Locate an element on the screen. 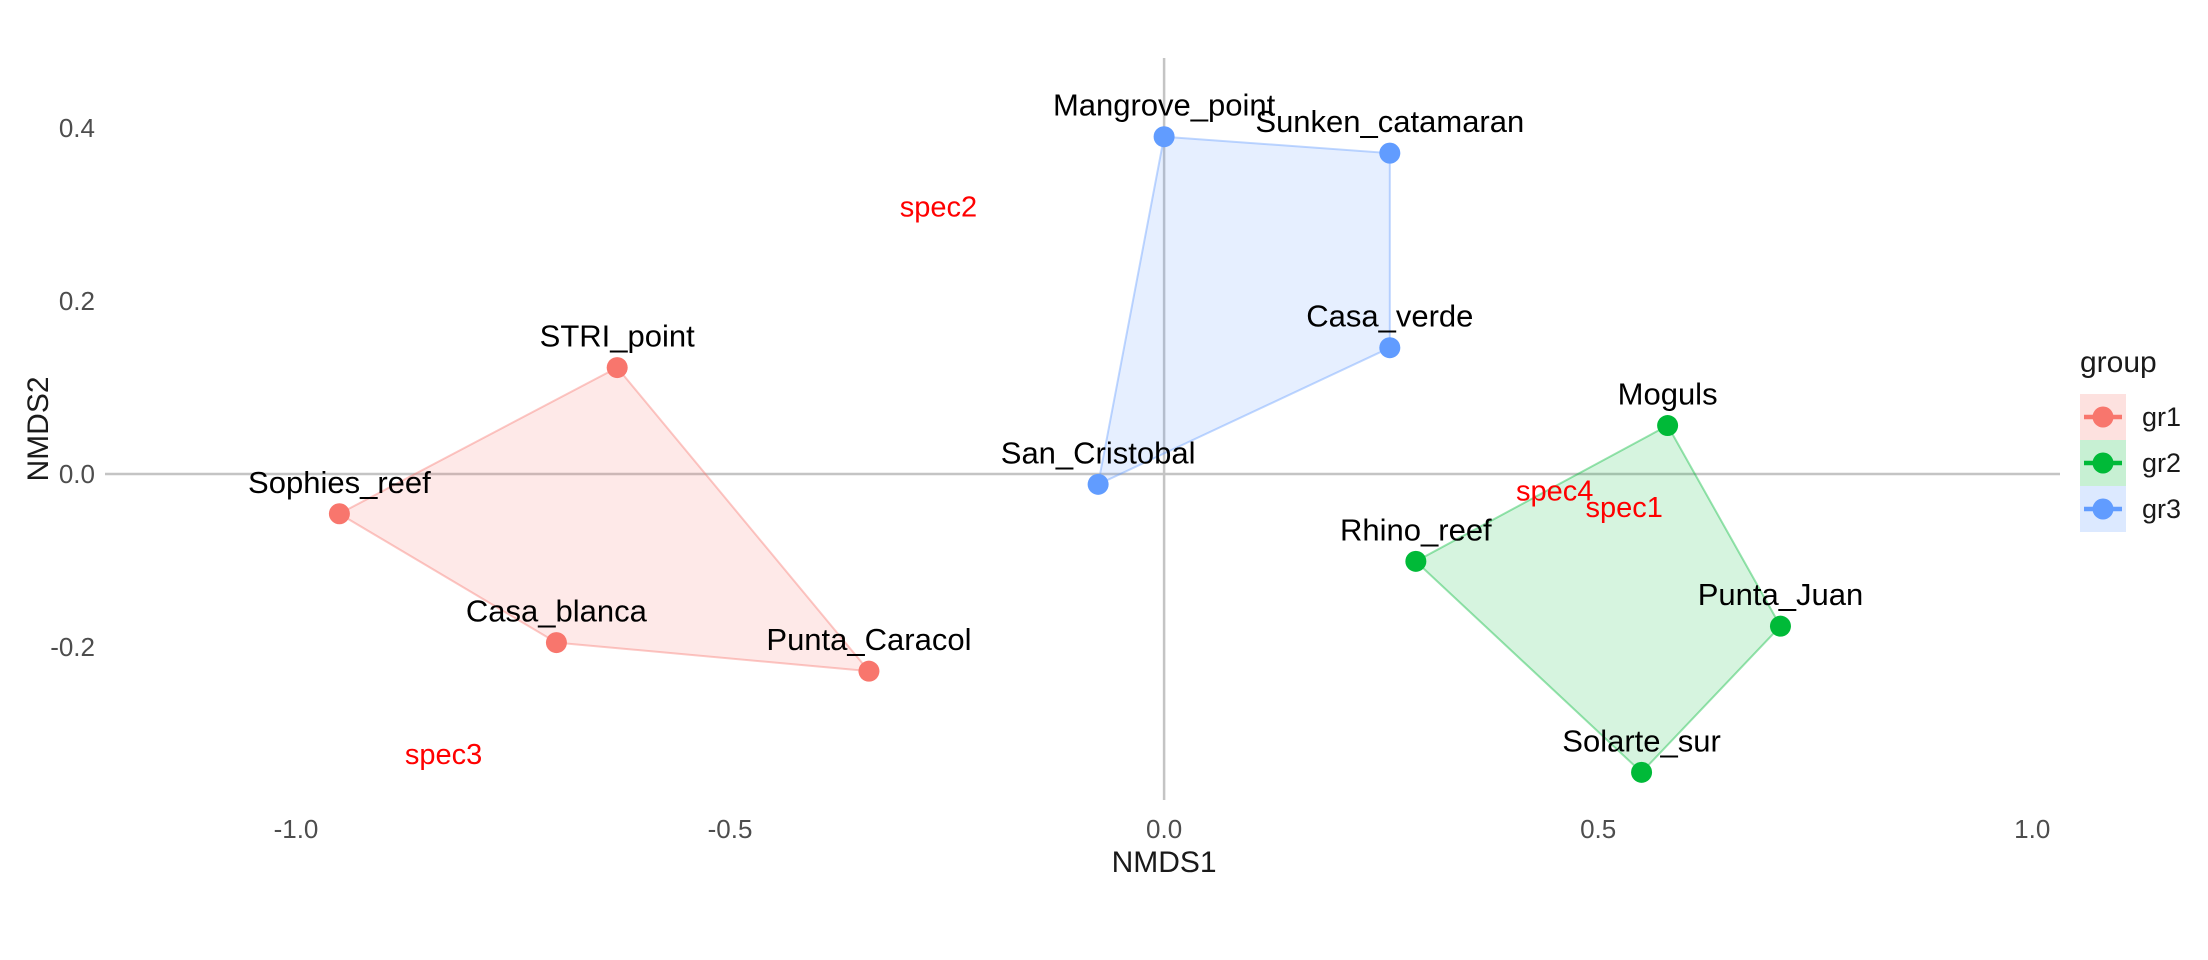  x-tick-label: 1.0 is located at coordinates (2032, 829).